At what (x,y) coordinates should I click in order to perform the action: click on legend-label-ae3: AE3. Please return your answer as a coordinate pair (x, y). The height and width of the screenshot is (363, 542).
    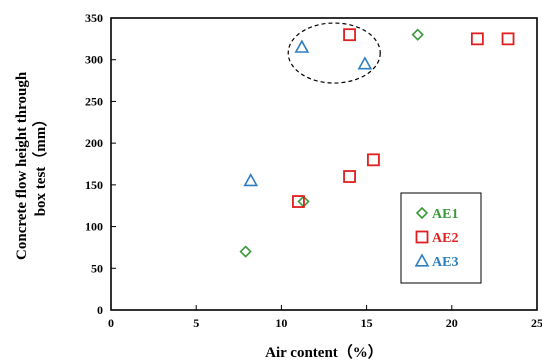
    Looking at the image, I should click on (445, 262).